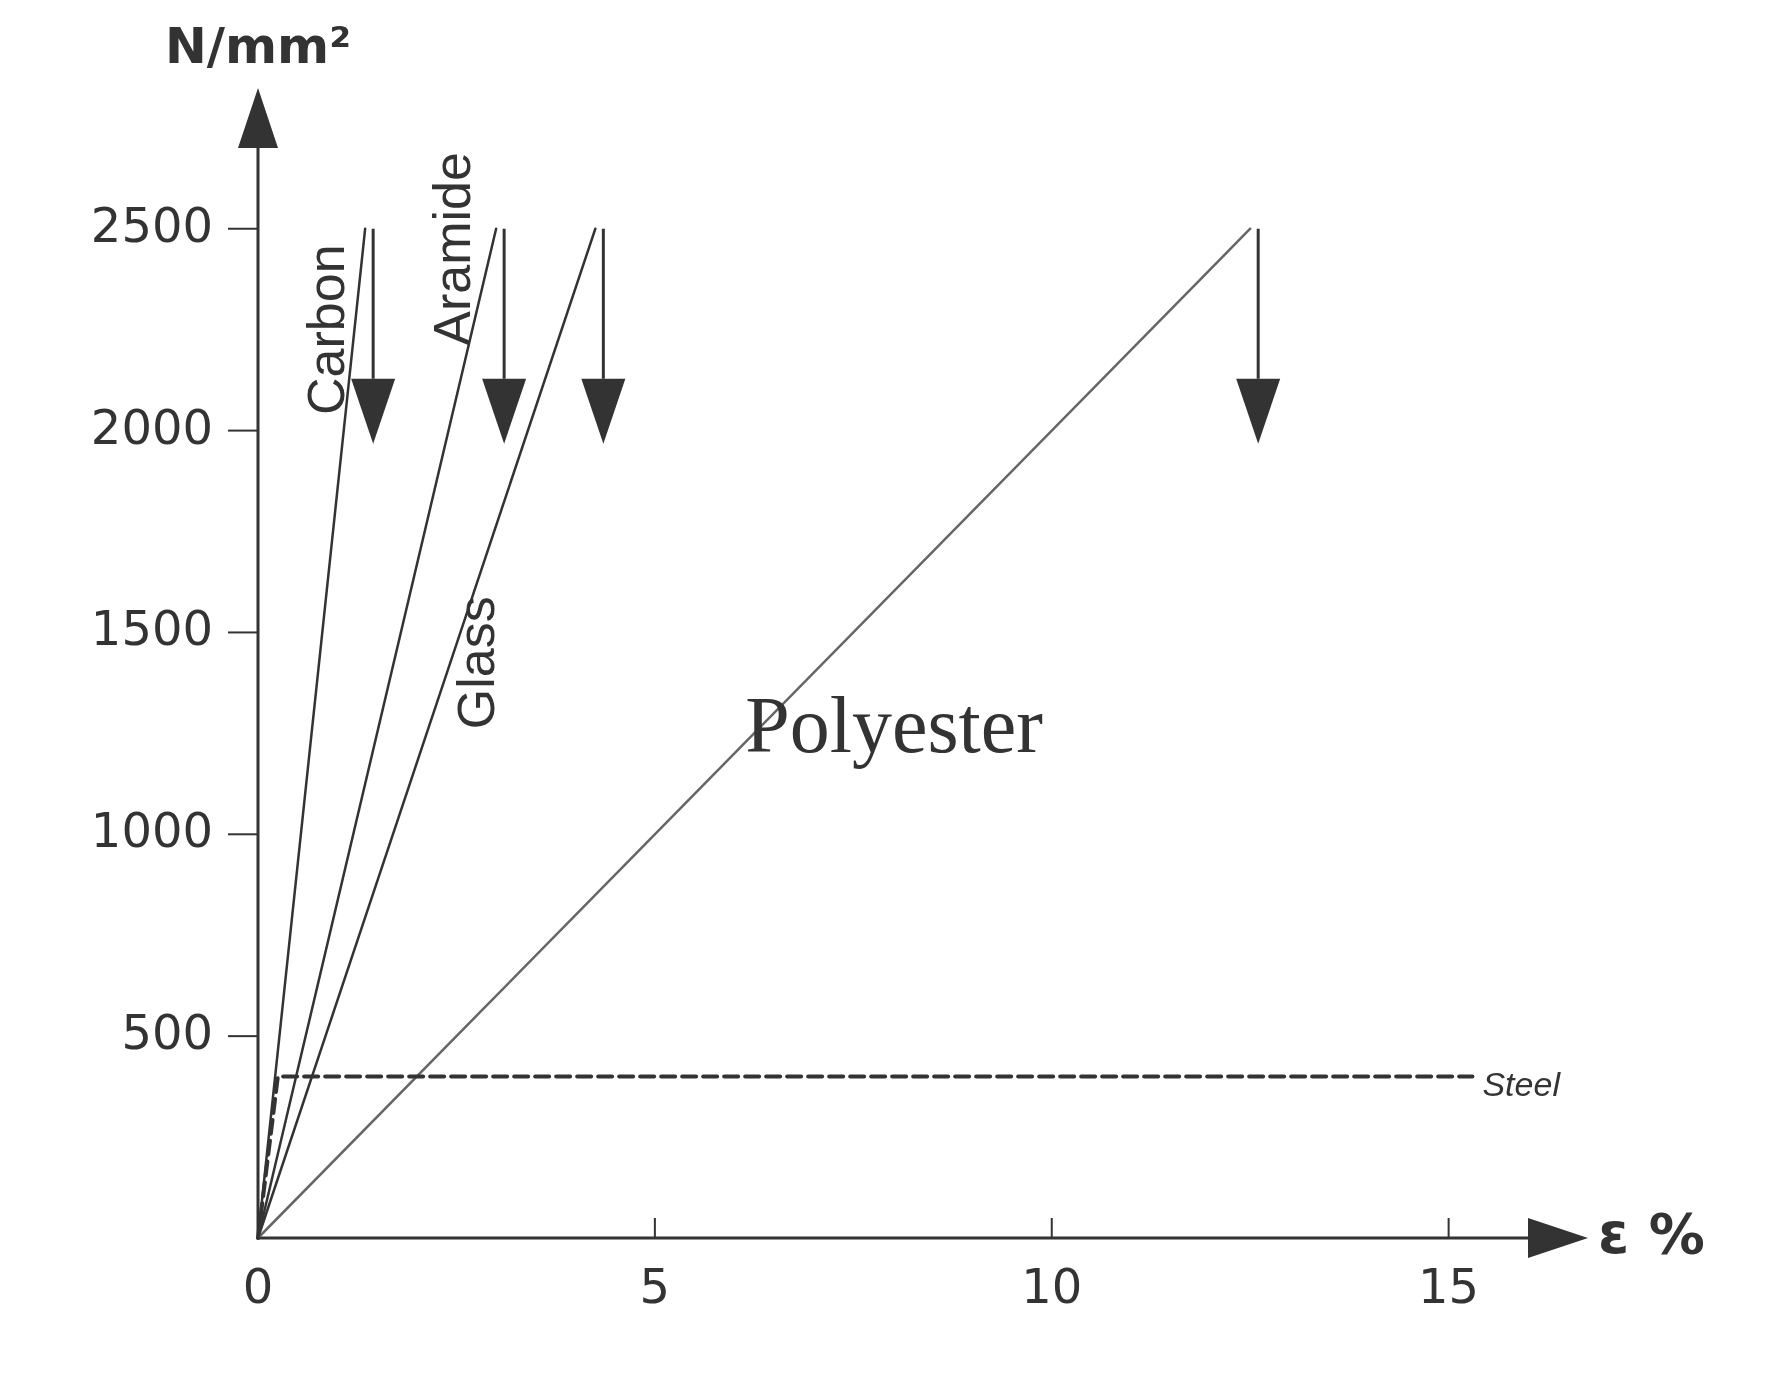 The width and height of the screenshot is (1767, 1373). I want to click on y-axis-title: N/mm², so click(258, 46).